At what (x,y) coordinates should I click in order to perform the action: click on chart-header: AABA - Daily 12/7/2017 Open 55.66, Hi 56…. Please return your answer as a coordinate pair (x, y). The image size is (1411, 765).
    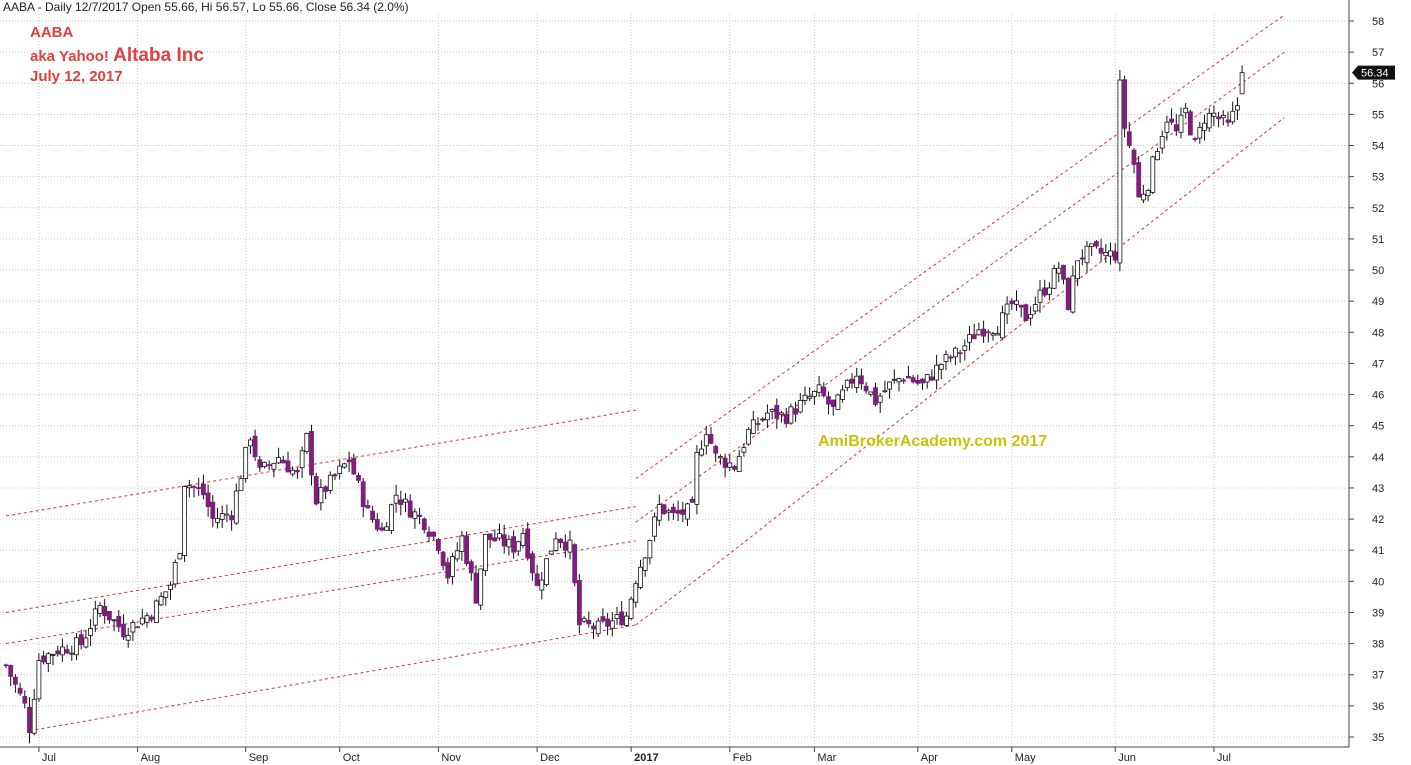
    Looking at the image, I should click on (206, 7).